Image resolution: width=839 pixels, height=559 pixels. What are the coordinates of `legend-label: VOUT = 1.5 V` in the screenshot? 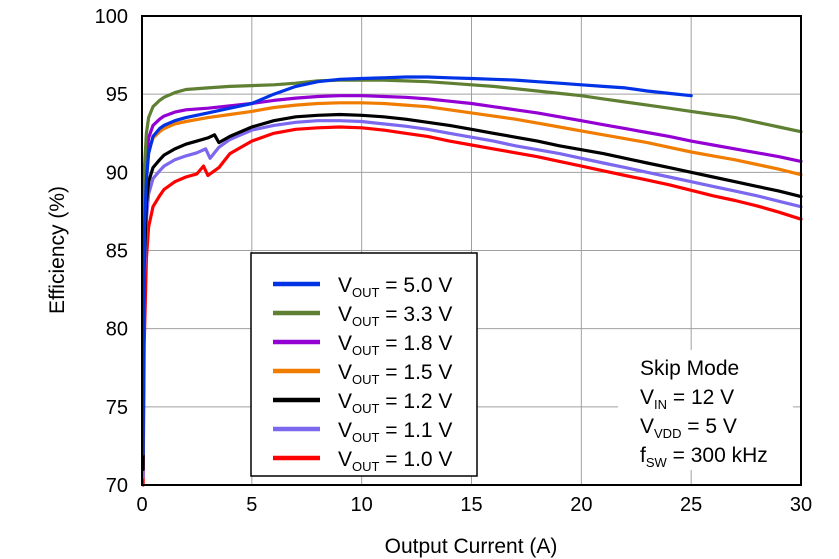 It's located at (395, 374).